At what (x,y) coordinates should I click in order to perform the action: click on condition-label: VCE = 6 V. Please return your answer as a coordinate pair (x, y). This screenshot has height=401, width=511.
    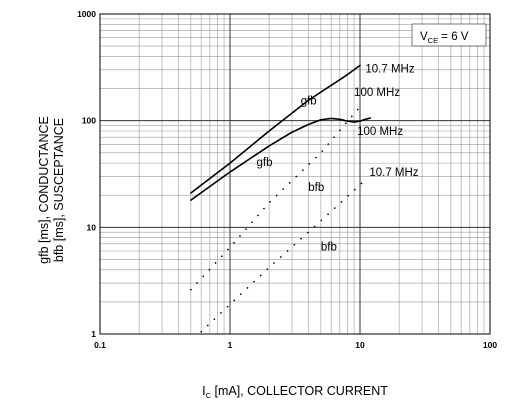
    Looking at the image, I should click on (444, 38).